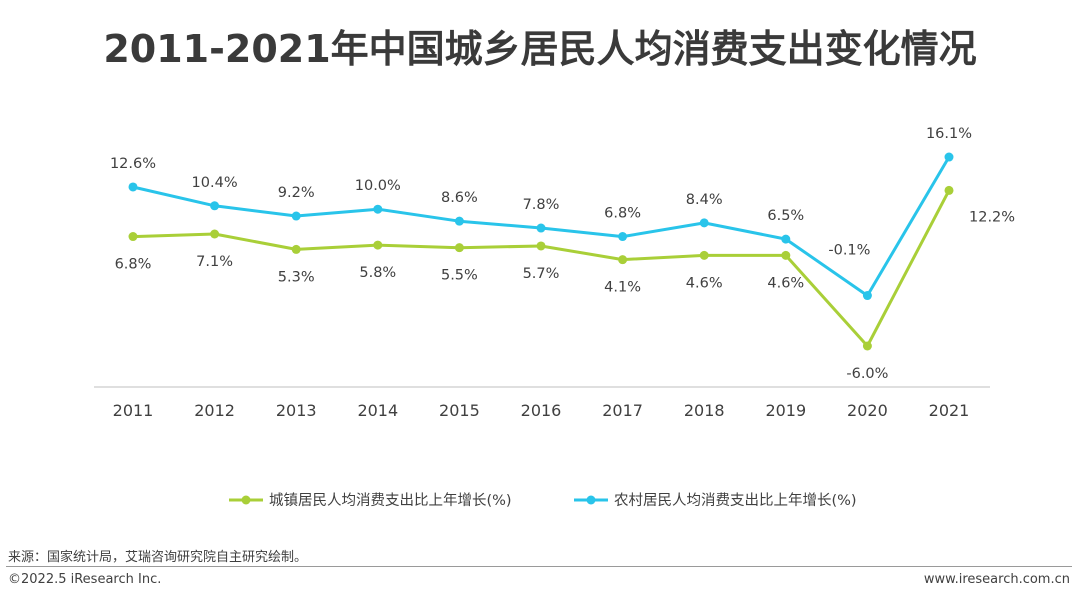 This screenshot has height=609, width=1080. Describe the element at coordinates (133, 187) in the screenshot. I see `series-1-point-2011` at that location.